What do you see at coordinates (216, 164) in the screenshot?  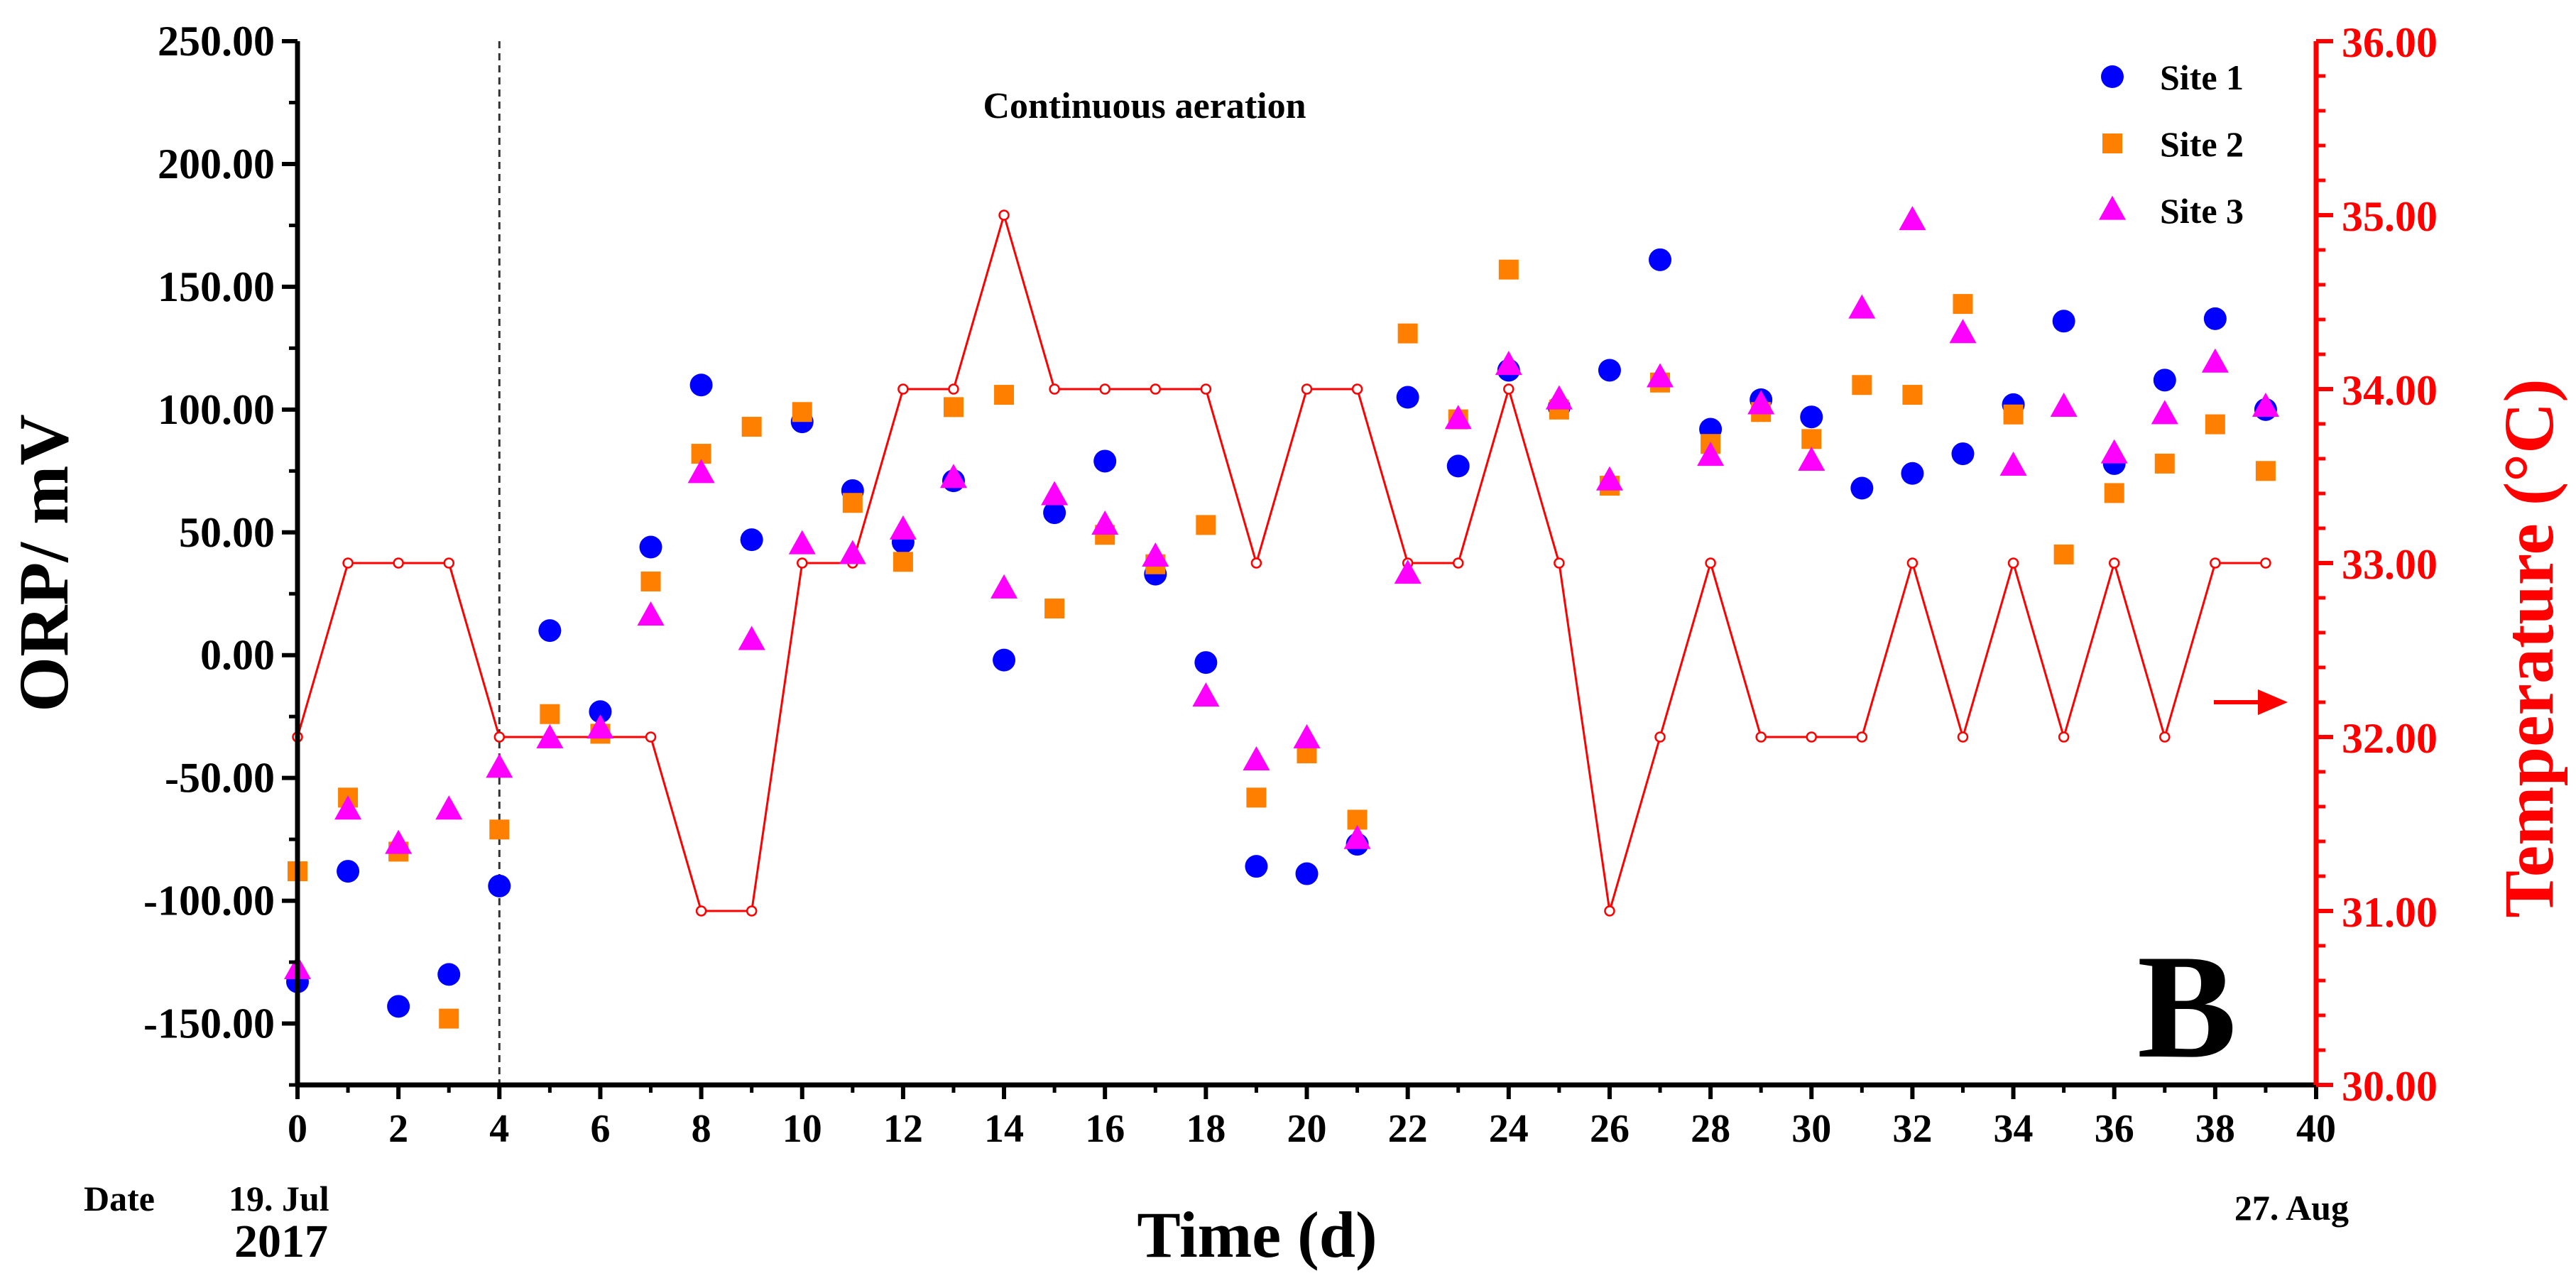 I see `y-tick-label: 200.00` at bounding box center [216, 164].